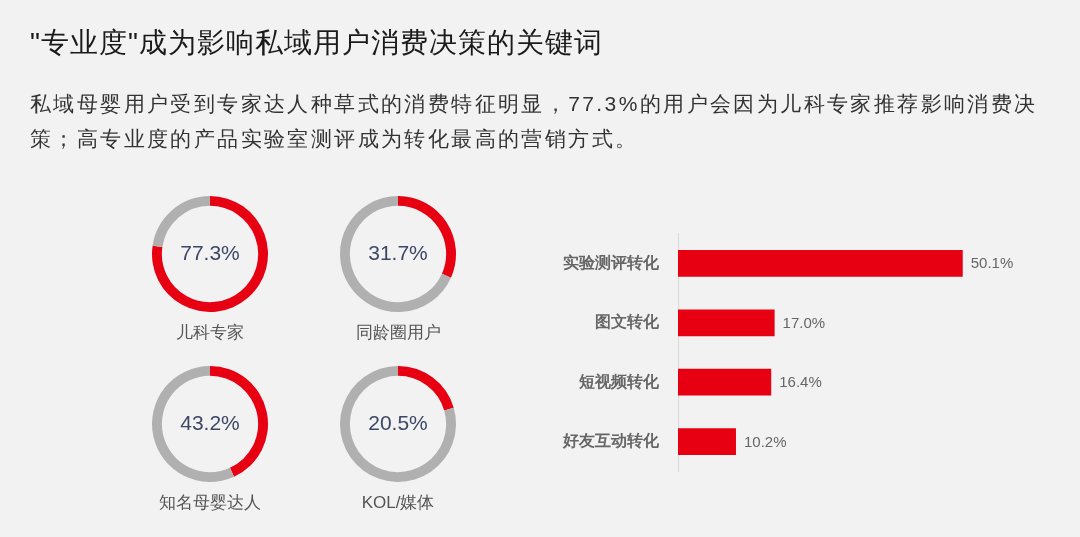 This screenshot has width=1080, height=537. I want to click on data-label: 50.1%, so click(992, 263).